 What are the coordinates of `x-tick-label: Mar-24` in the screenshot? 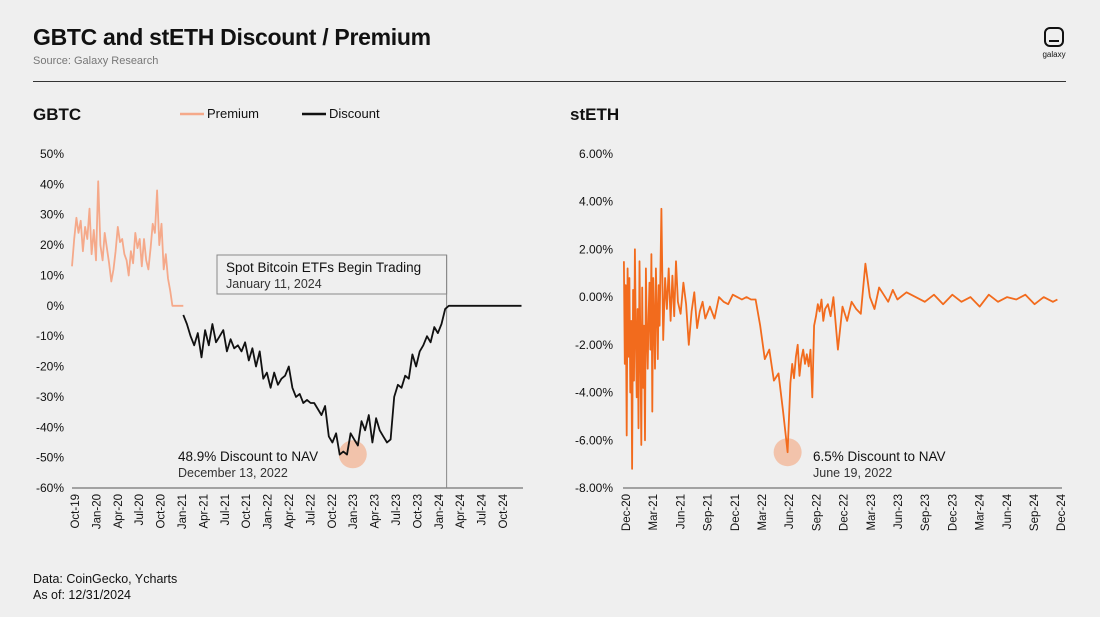 It's located at (981, 511).